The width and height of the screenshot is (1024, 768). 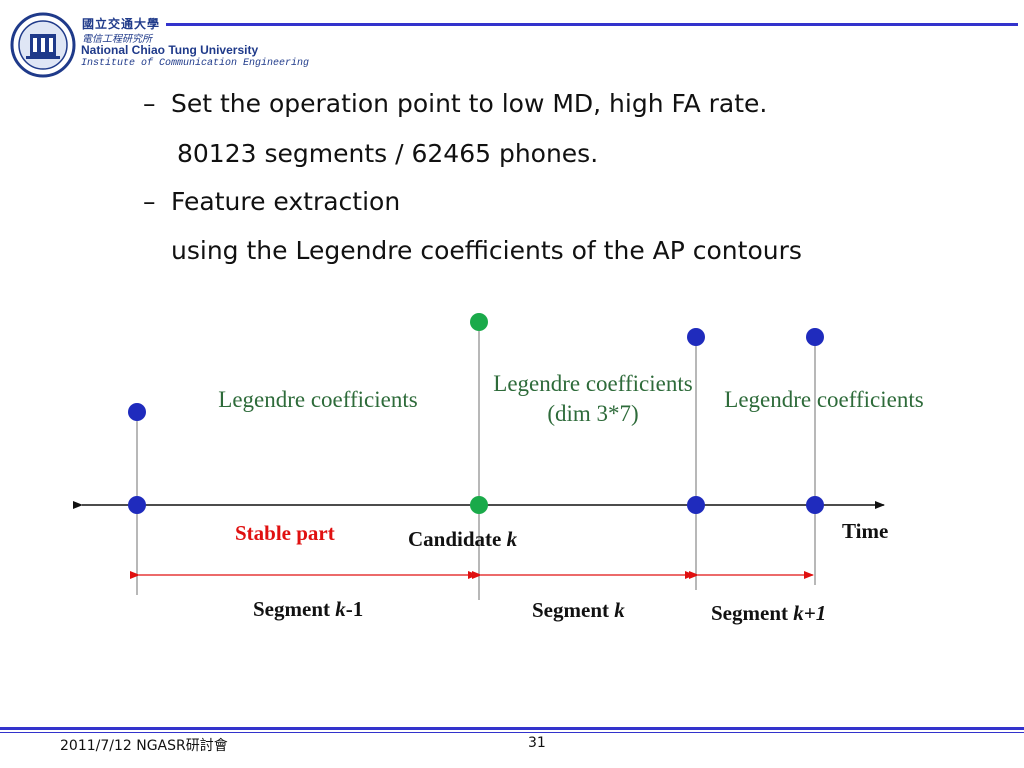 I want to click on bullet-text: Feature extraction, so click(x=286, y=201).